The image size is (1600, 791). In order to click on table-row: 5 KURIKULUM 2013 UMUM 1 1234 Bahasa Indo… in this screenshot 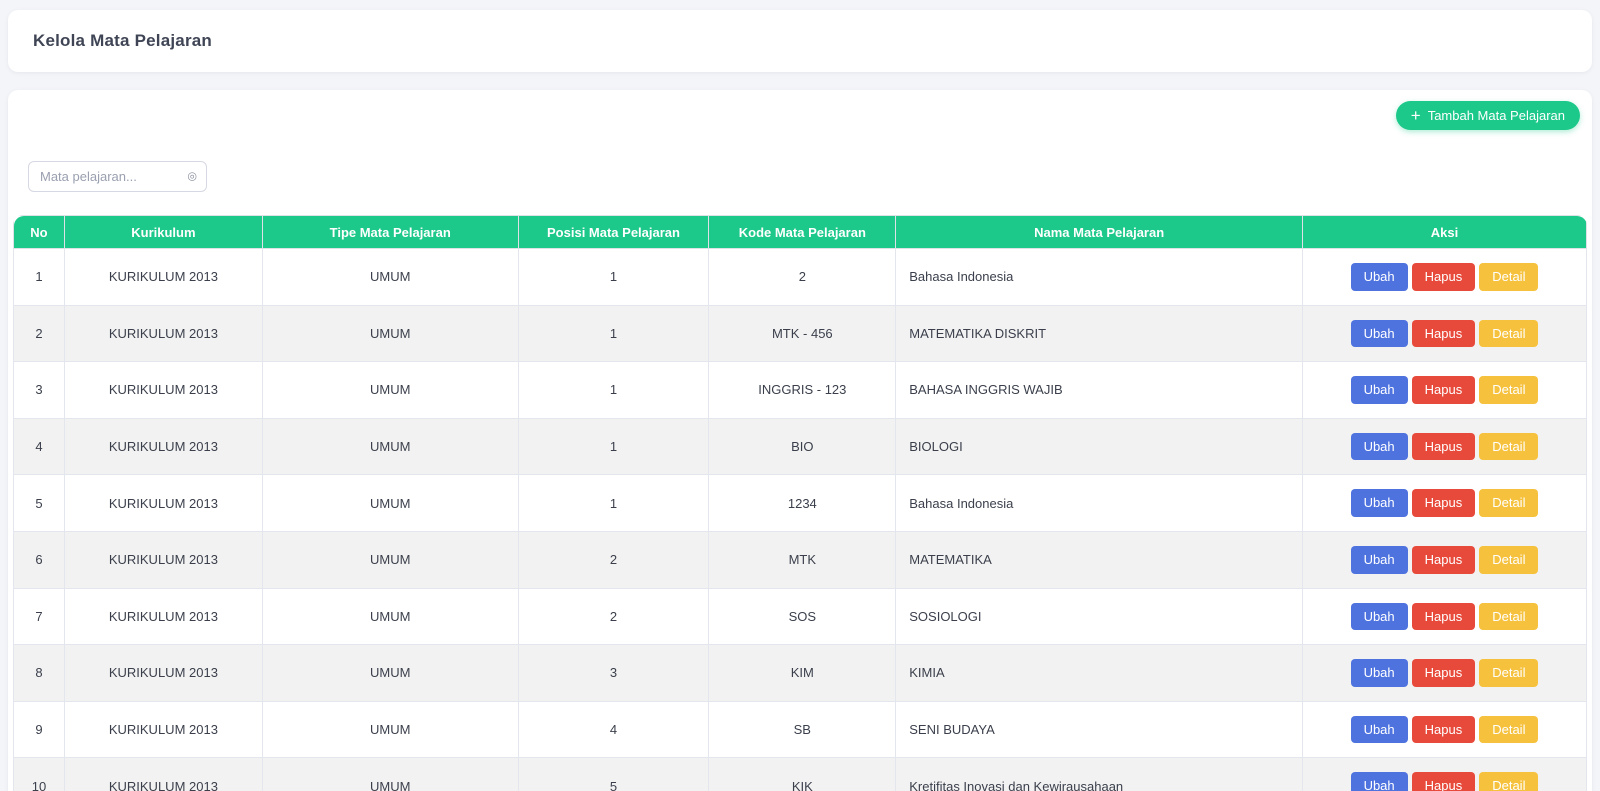, I will do `click(800, 503)`.